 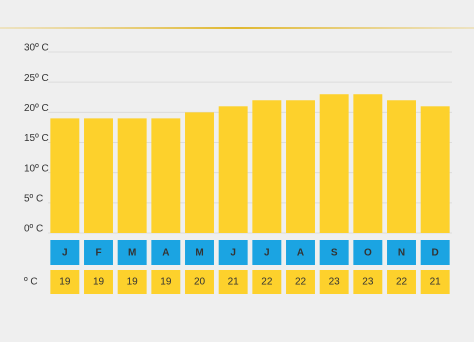 I want to click on y-tick-label: 0º C, so click(x=33, y=229).